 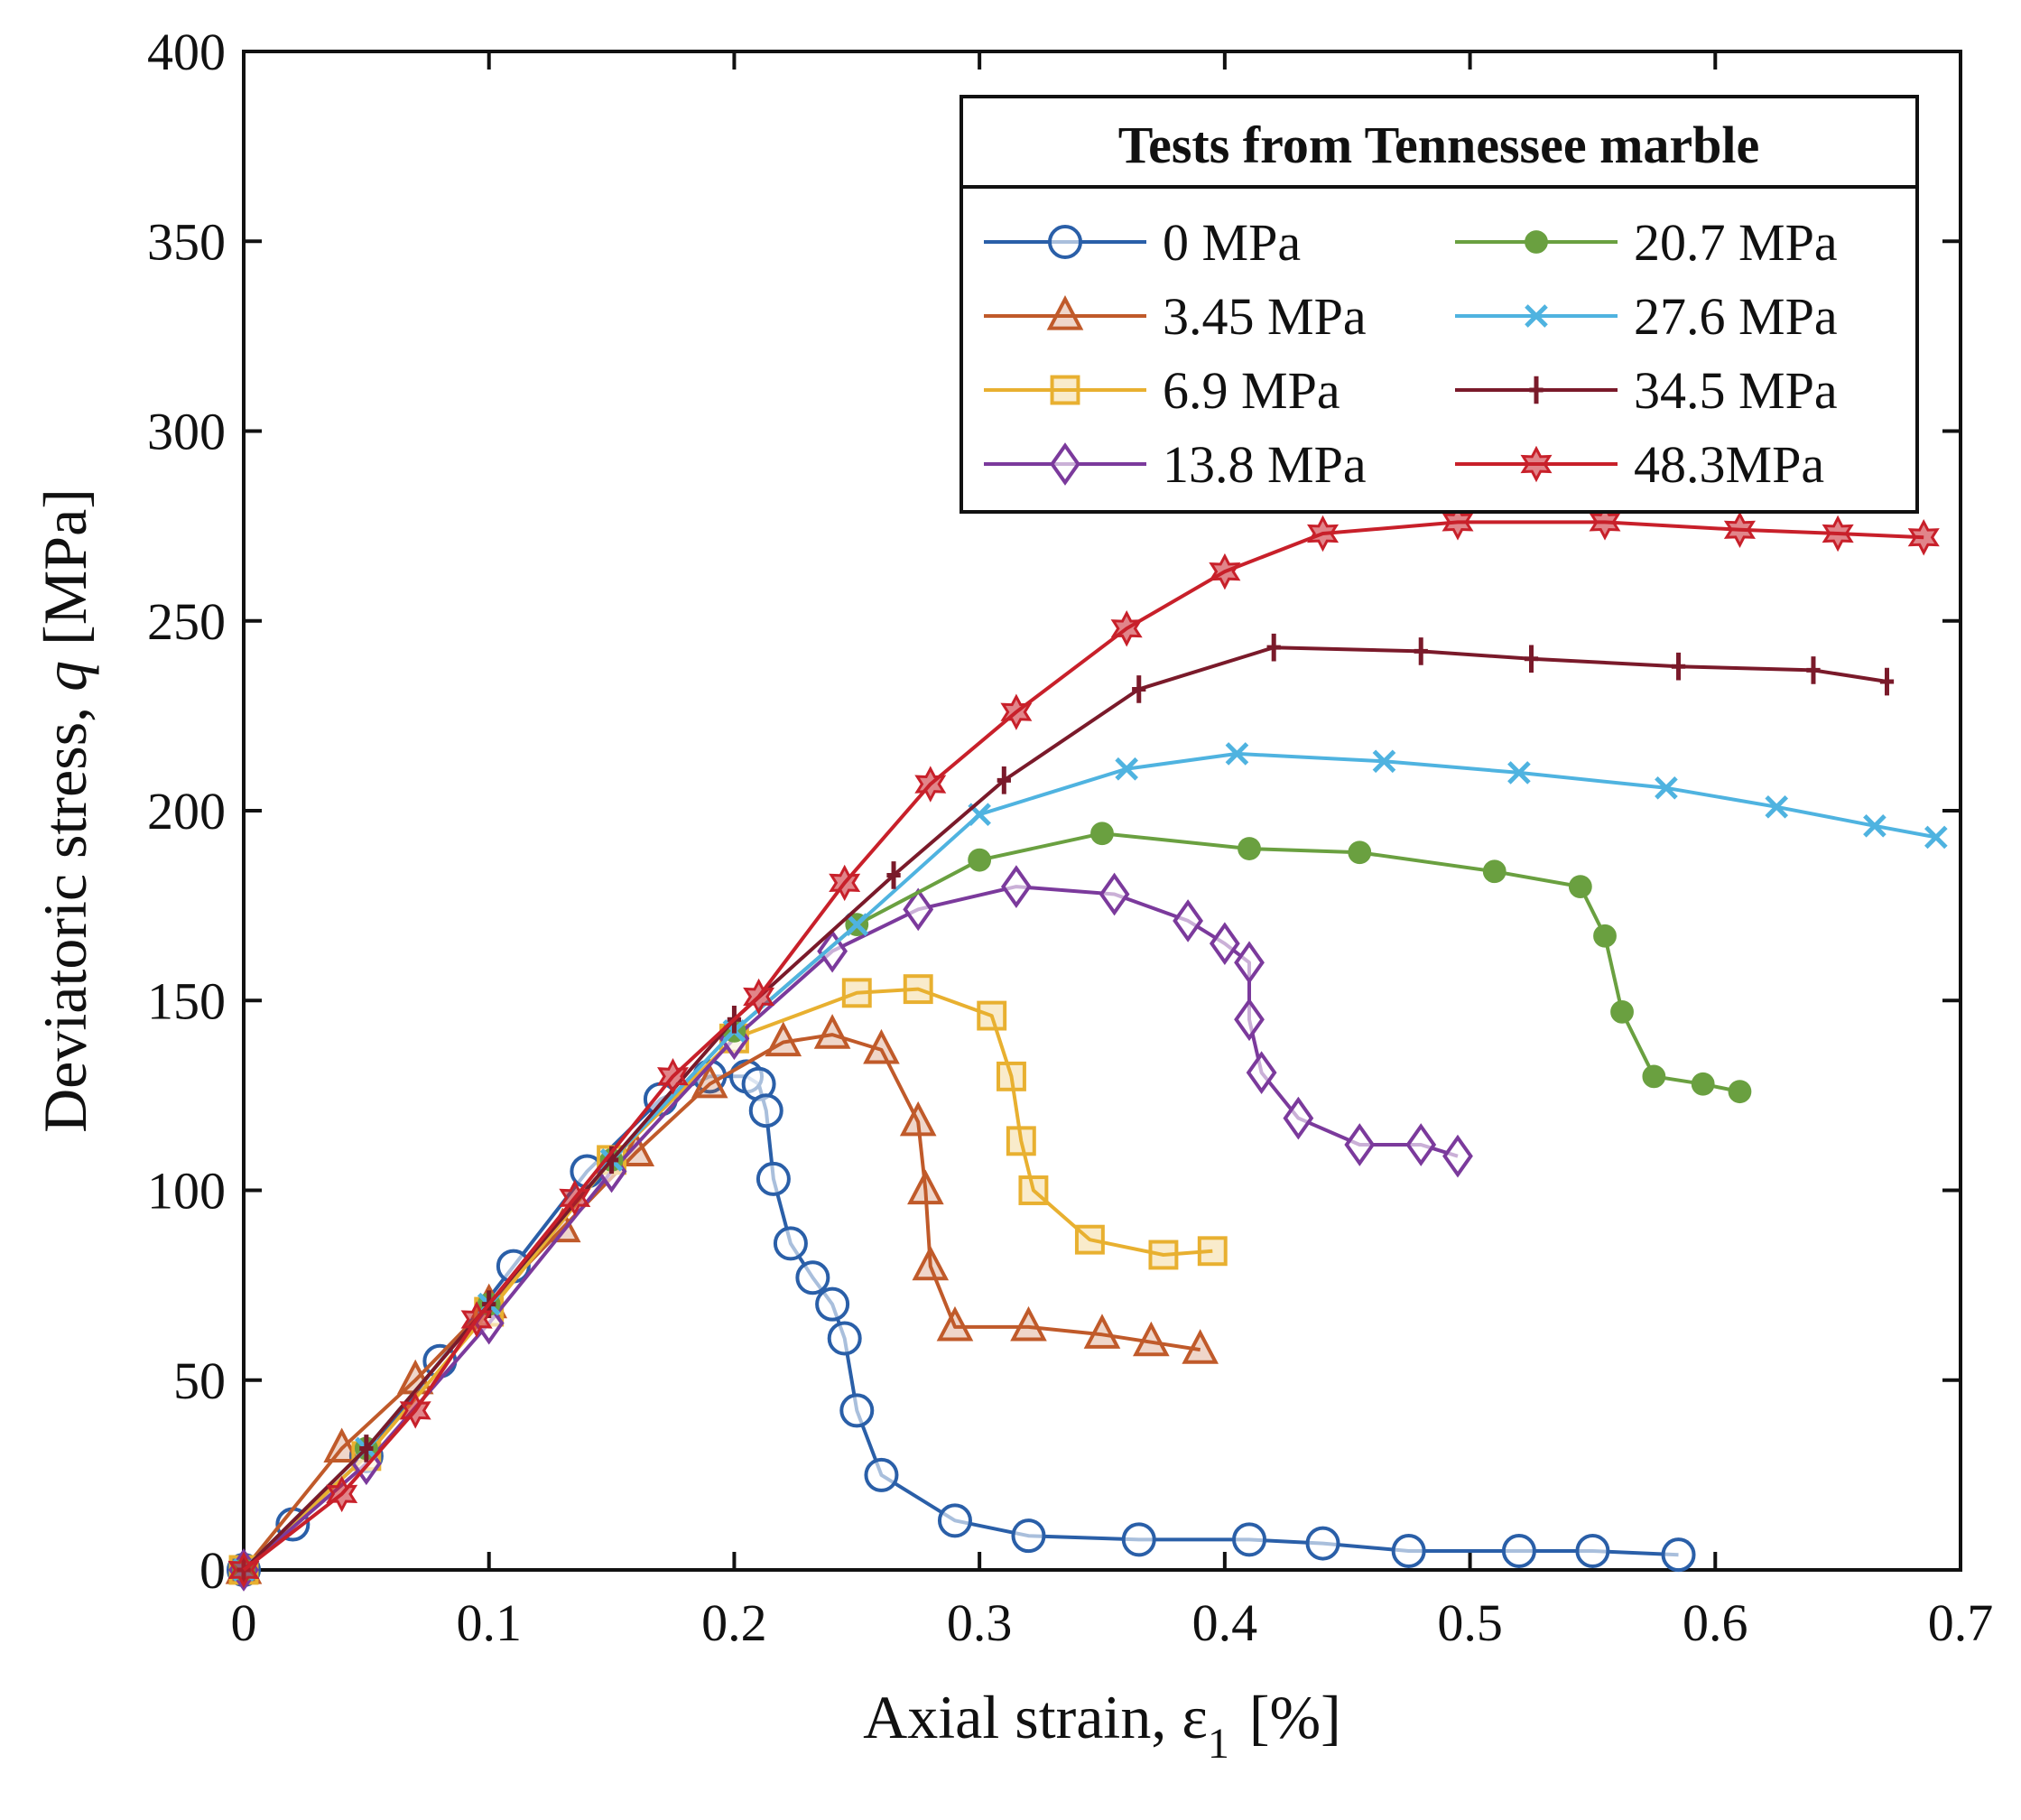 I want to click on legend-label: 27.6 MPa, so click(x=1736, y=316).